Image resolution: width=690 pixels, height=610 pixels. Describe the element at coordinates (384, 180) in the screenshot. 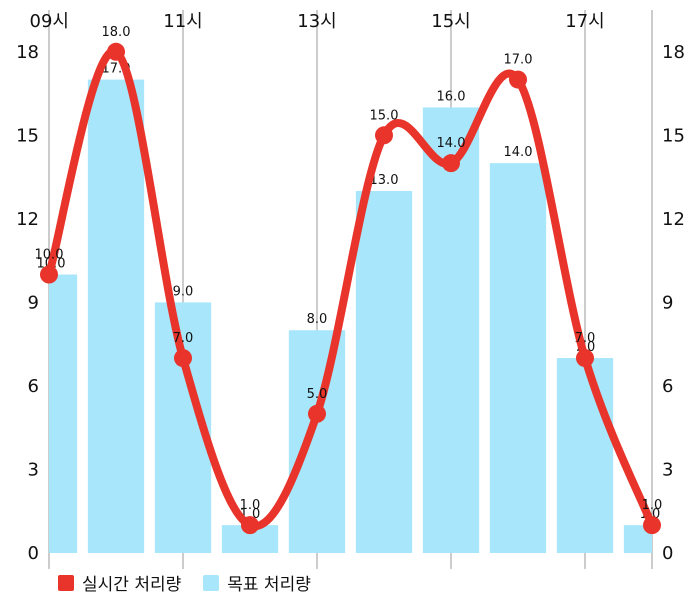

I see `bar-value-label: 13.0` at that location.